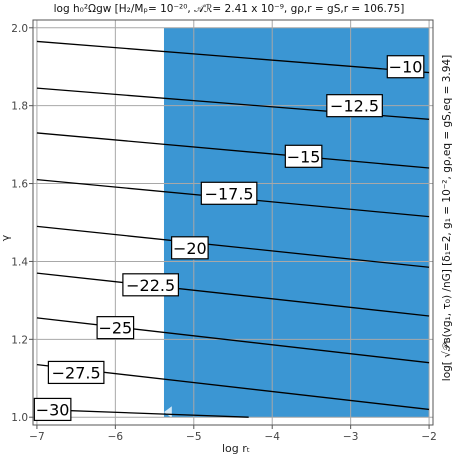 This screenshot has height=458, width=458. What do you see at coordinates (428, 437) in the screenshot?
I see `x-tick-label: −2` at bounding box center [428, 437].